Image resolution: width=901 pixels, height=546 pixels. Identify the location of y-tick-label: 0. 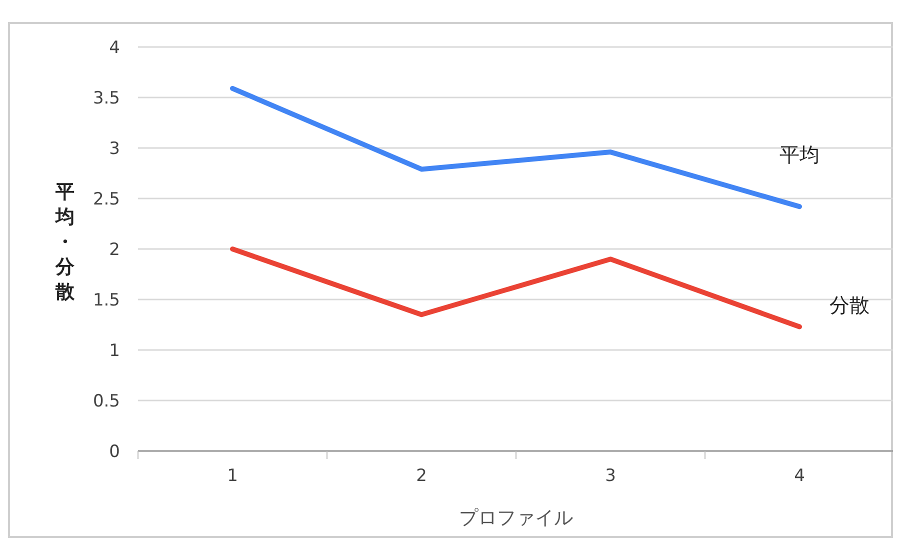
(114, 452).